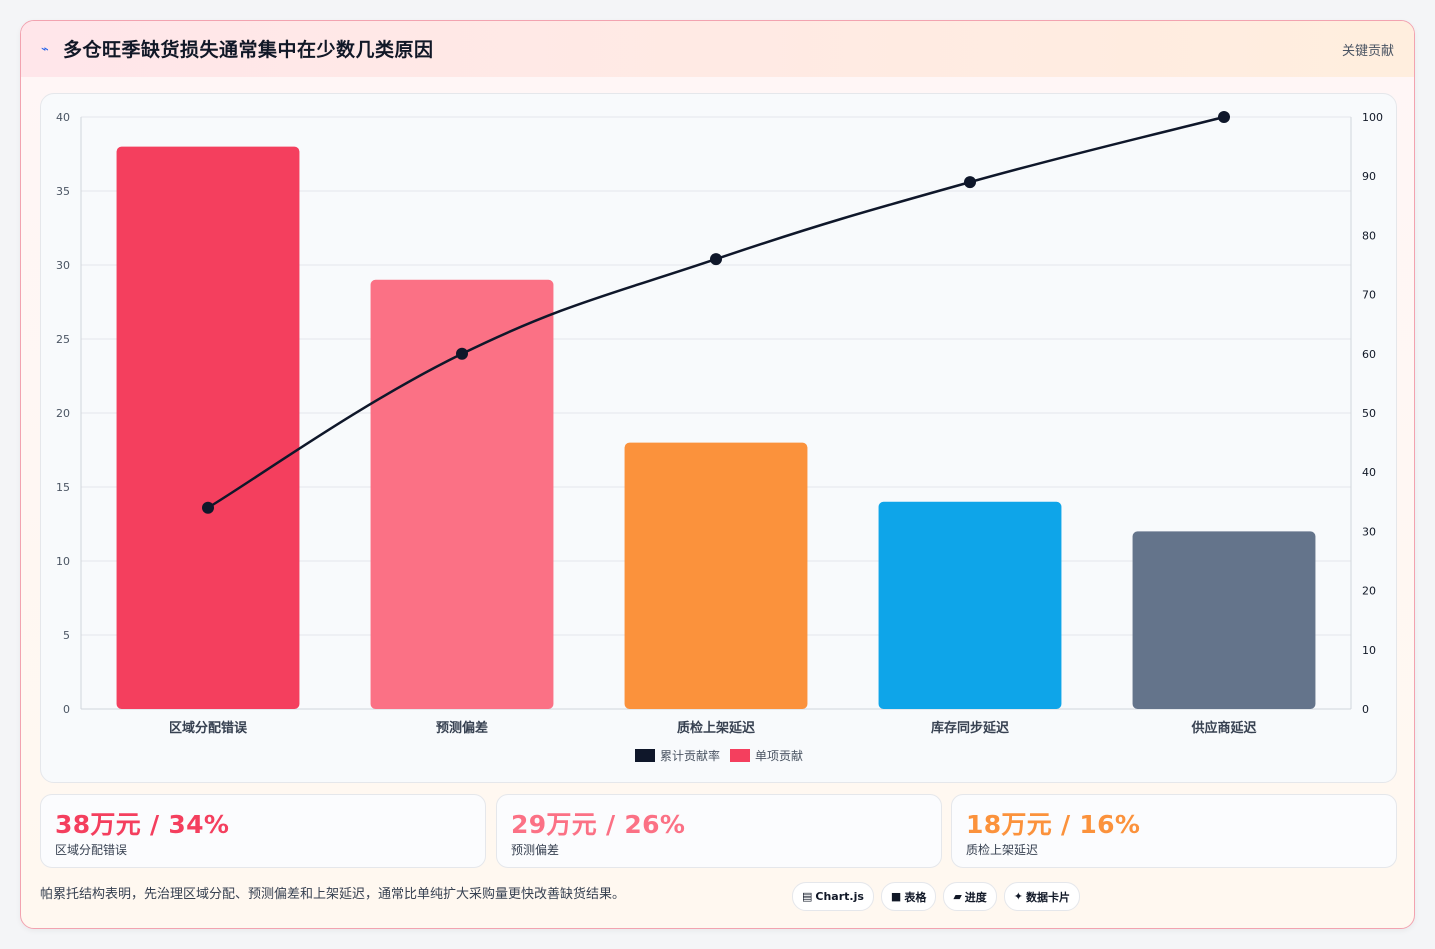  Describe the element at coordinates (1369, 354) in the screenshot. I see `y-right-tick-label: 60` at that location.